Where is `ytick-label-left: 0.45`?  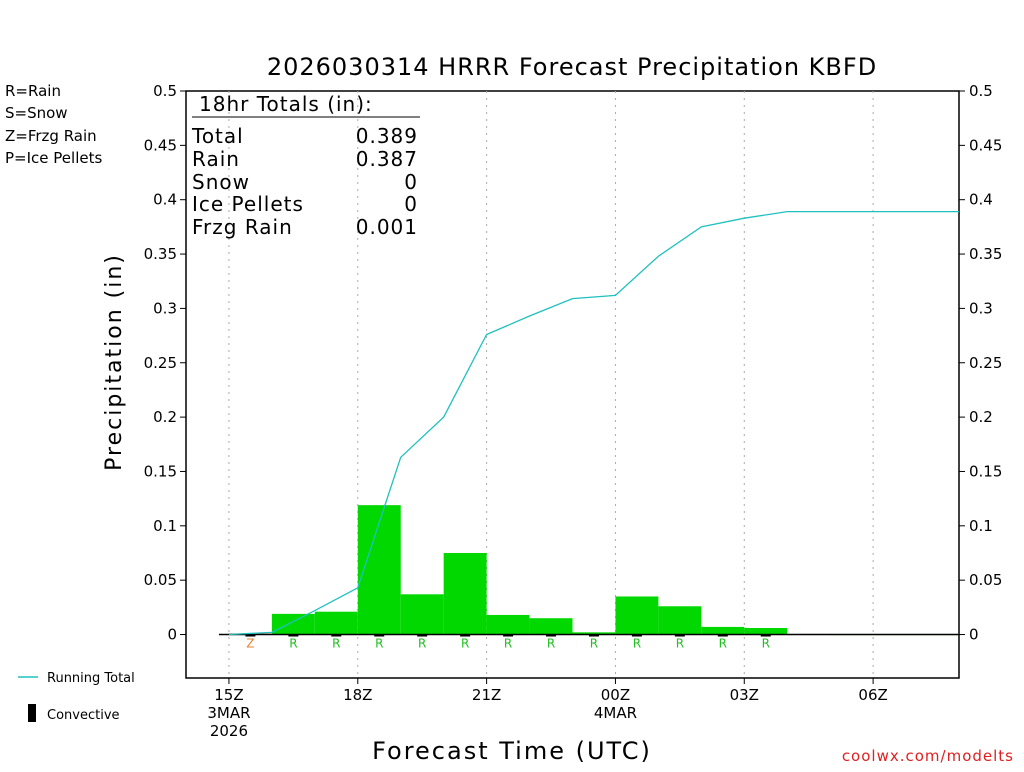
ytick-label-left: 0.45 is located at coordinates (160, 145).